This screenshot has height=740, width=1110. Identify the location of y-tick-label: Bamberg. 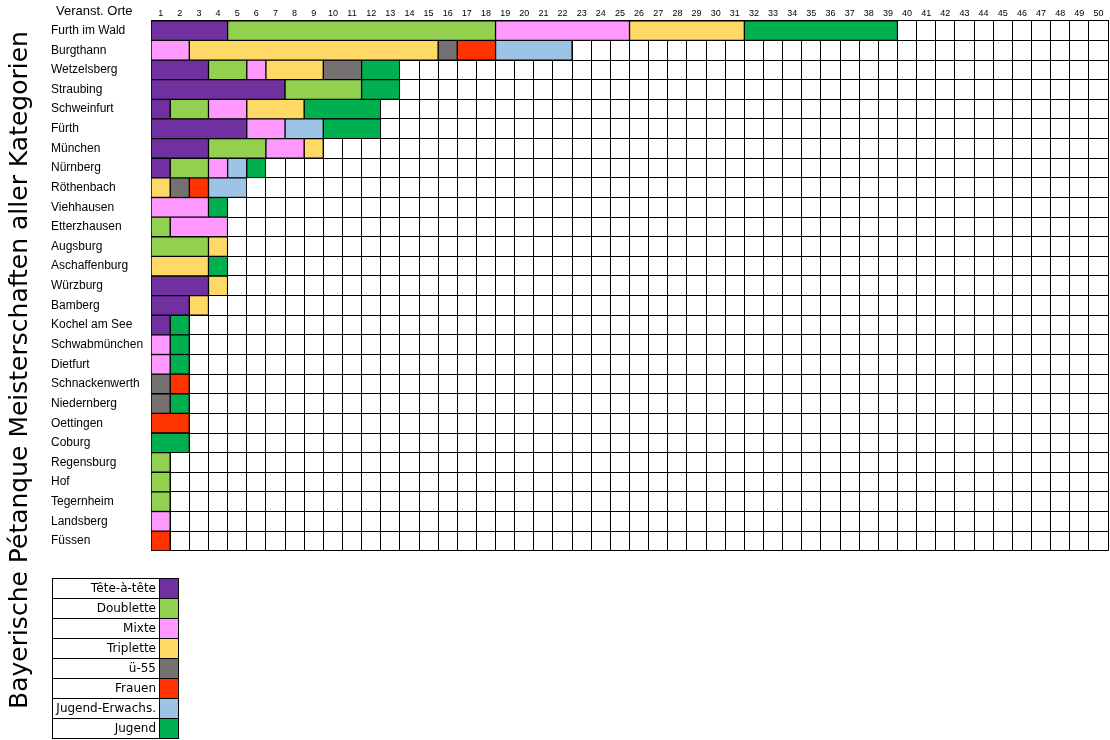
(75, 304).